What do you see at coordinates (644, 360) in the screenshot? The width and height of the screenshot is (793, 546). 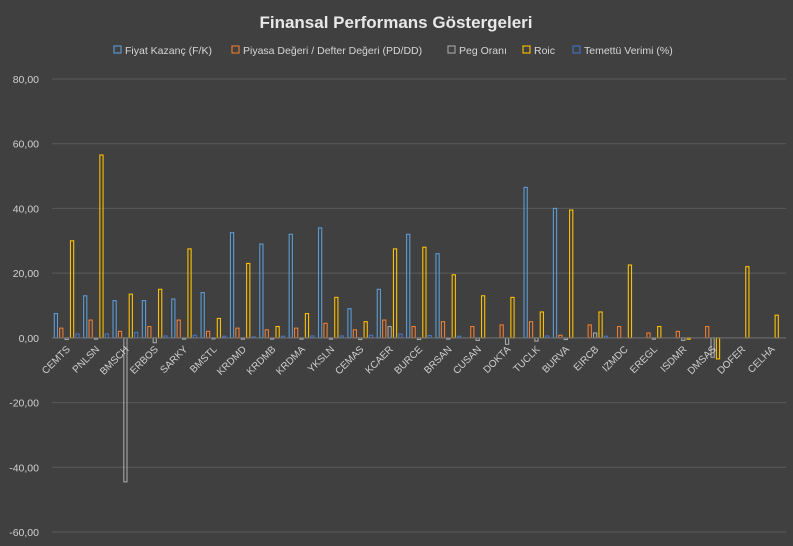 I see `x-tick-label: EREGL` at bounding box center [644, 360].